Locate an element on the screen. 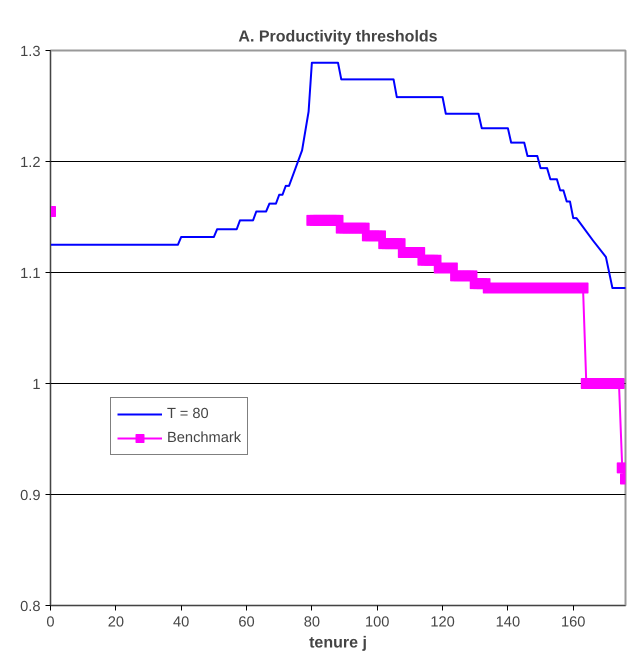  x-tick-label: 20 is located at coordinates (116, 622).